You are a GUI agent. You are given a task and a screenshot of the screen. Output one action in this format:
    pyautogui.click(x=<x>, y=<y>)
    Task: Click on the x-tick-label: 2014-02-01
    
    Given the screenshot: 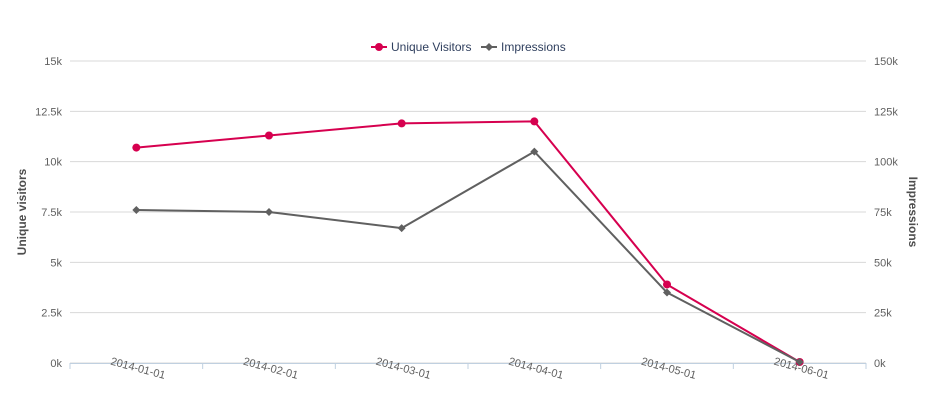 What is the action you would take?
    pyautogui.click(x=270, y=369)
    